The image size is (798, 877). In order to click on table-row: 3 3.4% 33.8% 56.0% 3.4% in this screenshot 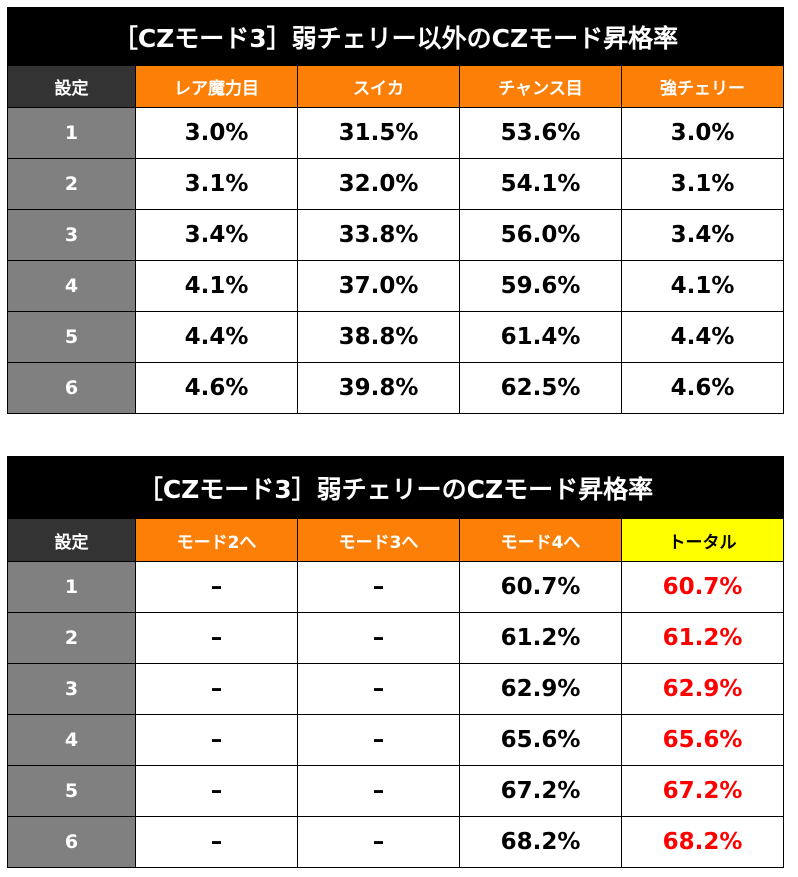, I will do `click(395, 235)`.